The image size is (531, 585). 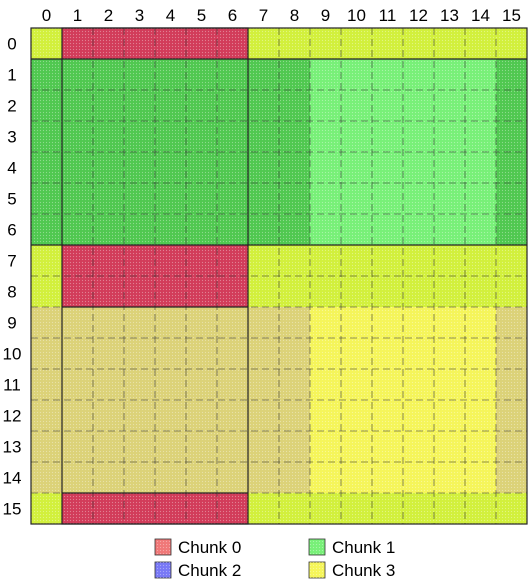 I want to click on legend-label: Chunk 0, so click(x=209, y=547).